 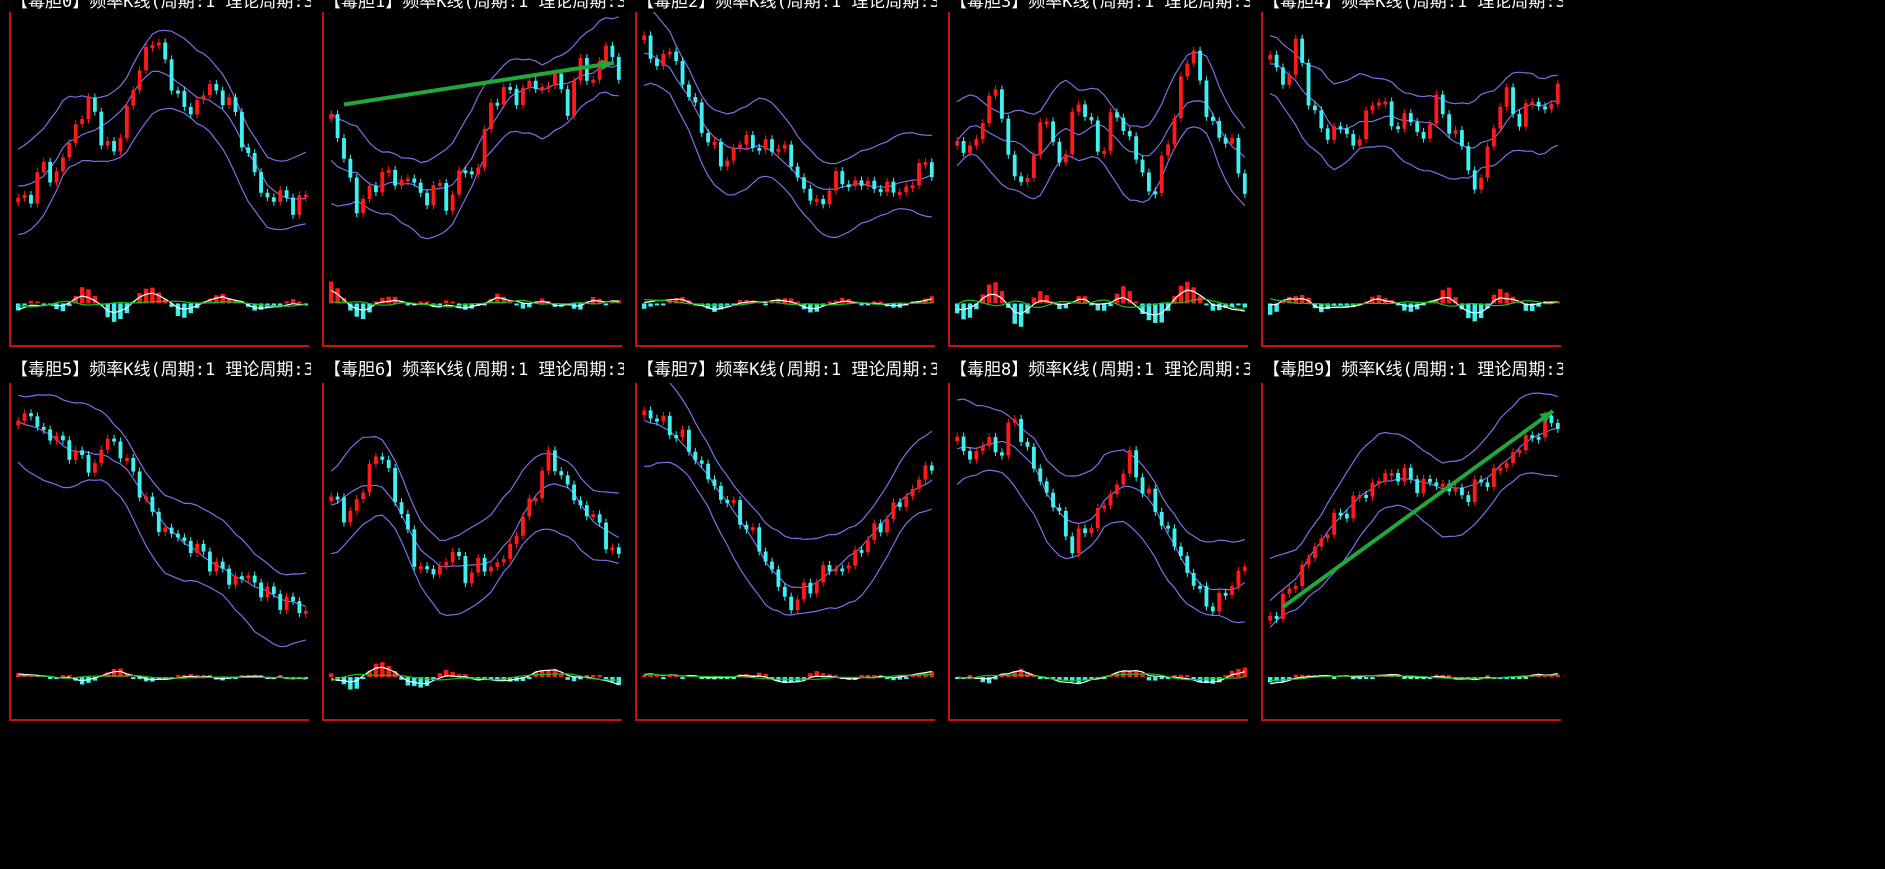 I want to click on dea-line, so click(x=475, y=303).